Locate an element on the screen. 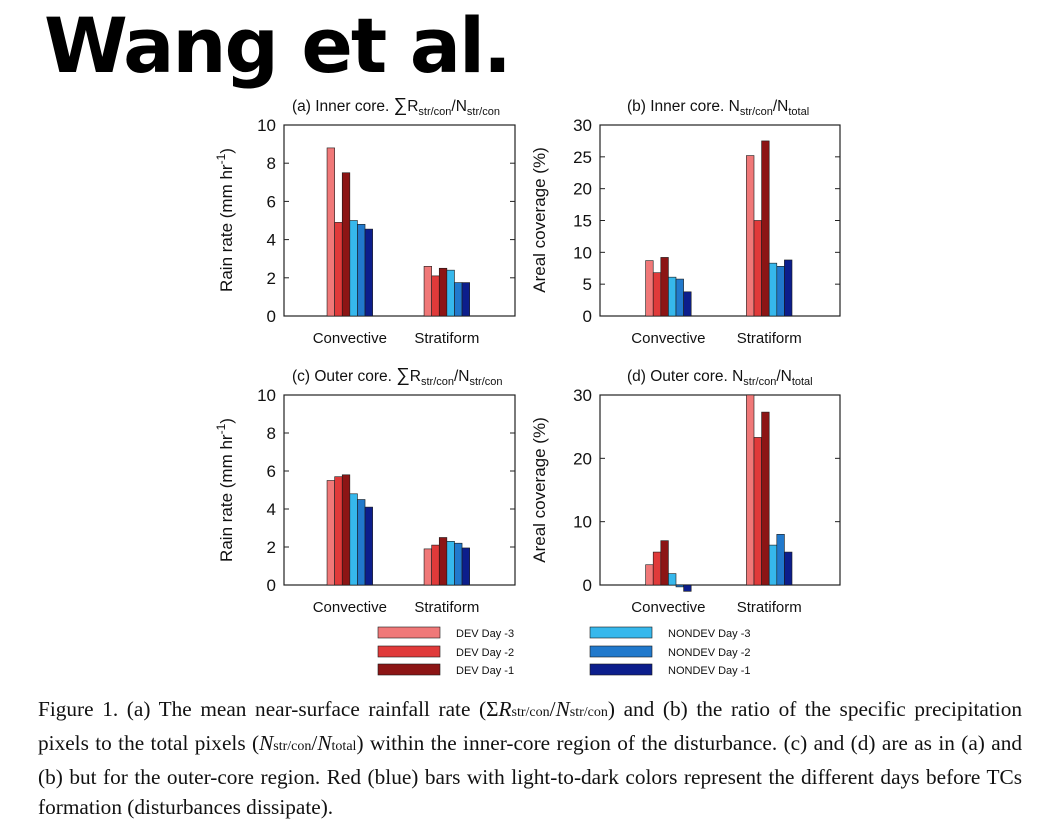 The width and height of the screenshot is (1042, 832). caption-symbol-r: R is located at coordinates (505, 709).